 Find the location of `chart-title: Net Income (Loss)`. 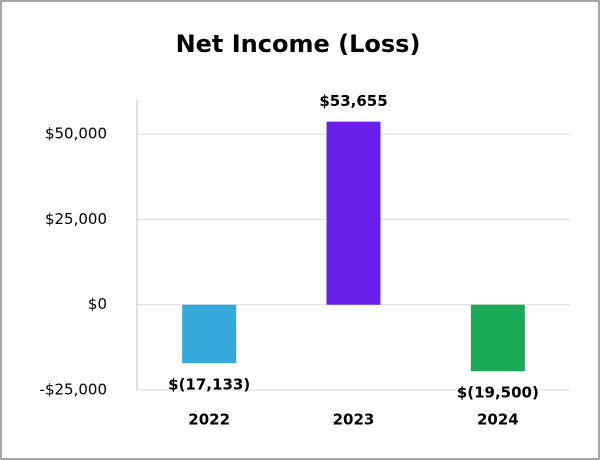

chart-title: Net Income (Loss) is located at coordinates (298, 44).